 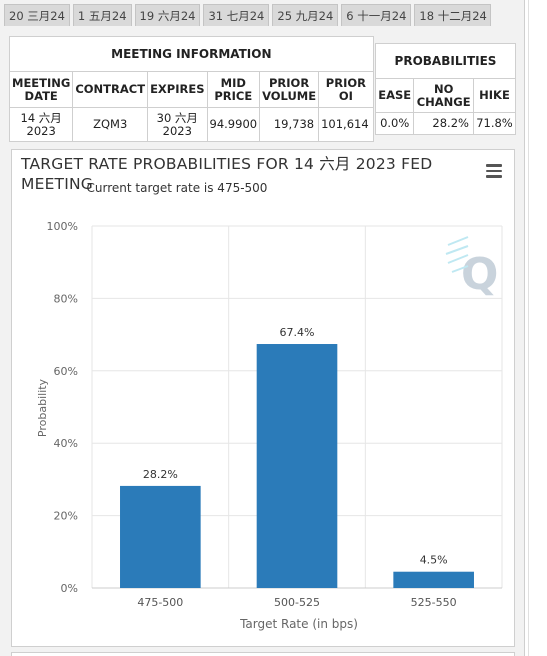 What do you see at coordinates (167, 15) in the screenshot?
I see `tab-meeting-2: 19 六月24` at bounding box center [167, 15].